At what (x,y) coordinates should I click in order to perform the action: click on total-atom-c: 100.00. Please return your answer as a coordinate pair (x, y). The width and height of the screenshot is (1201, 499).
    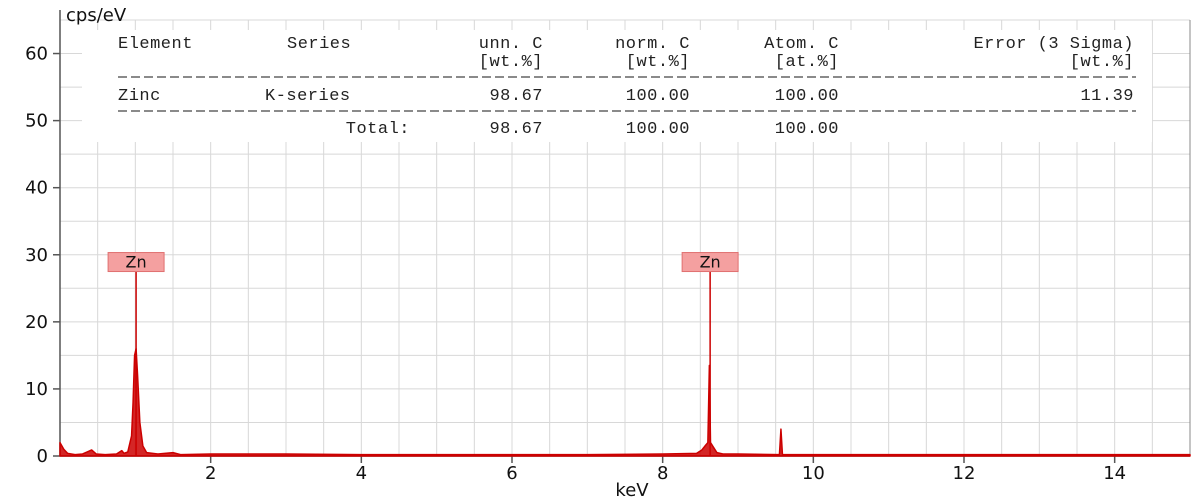
    Looking at the image, I should click on (807, 129).